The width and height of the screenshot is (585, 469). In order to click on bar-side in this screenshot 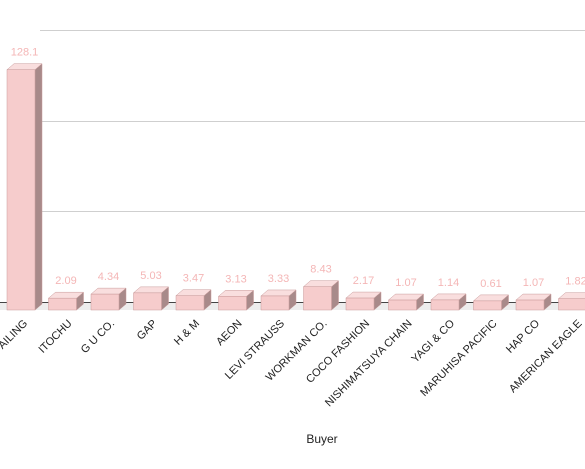, I will do `click(38, 187)`.